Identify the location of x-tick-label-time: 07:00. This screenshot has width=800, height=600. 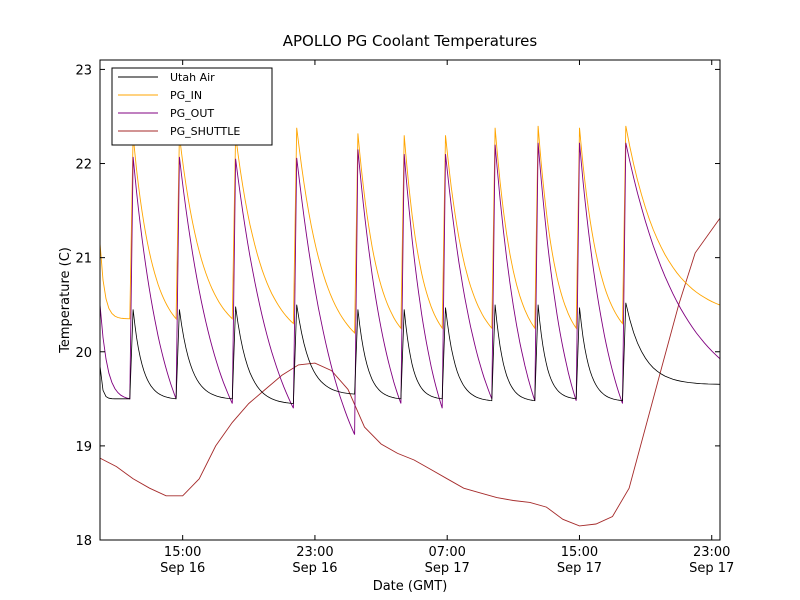
(446, 552).